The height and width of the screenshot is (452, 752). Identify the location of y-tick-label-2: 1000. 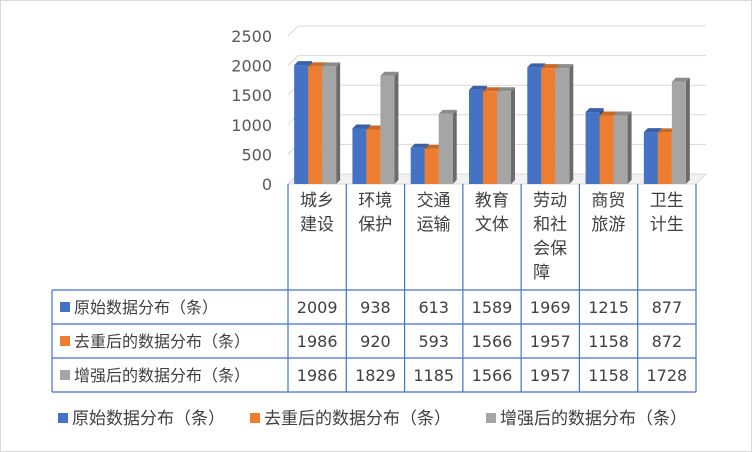
(251, 125).